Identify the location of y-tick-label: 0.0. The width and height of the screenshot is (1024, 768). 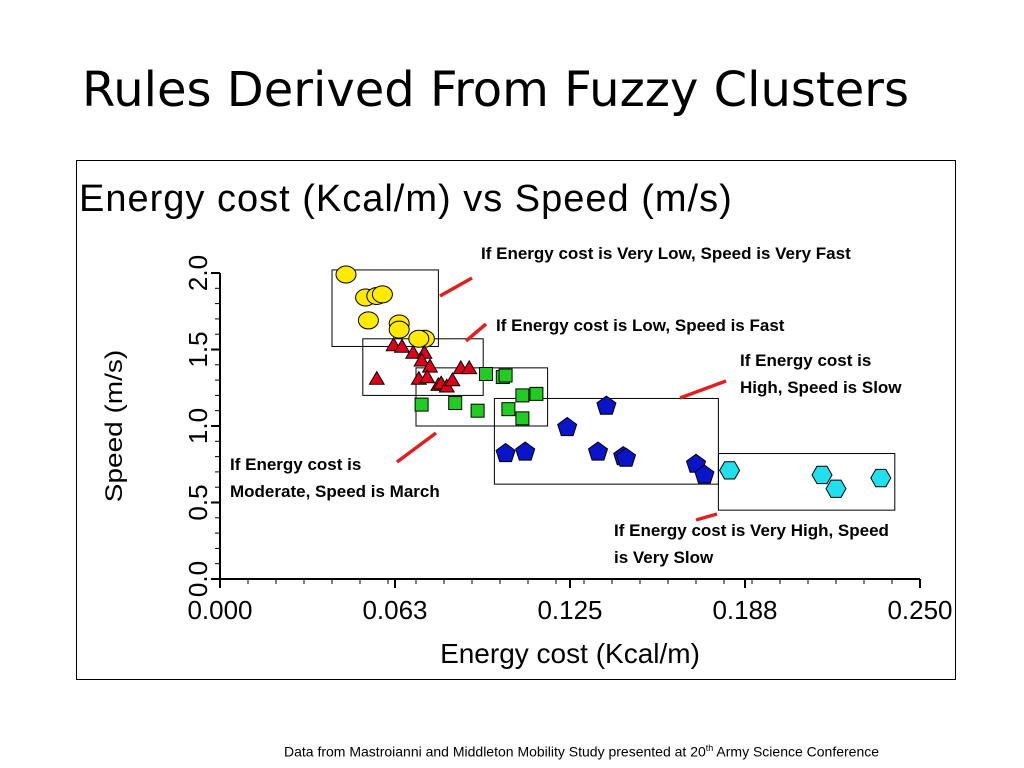
(198, 579).